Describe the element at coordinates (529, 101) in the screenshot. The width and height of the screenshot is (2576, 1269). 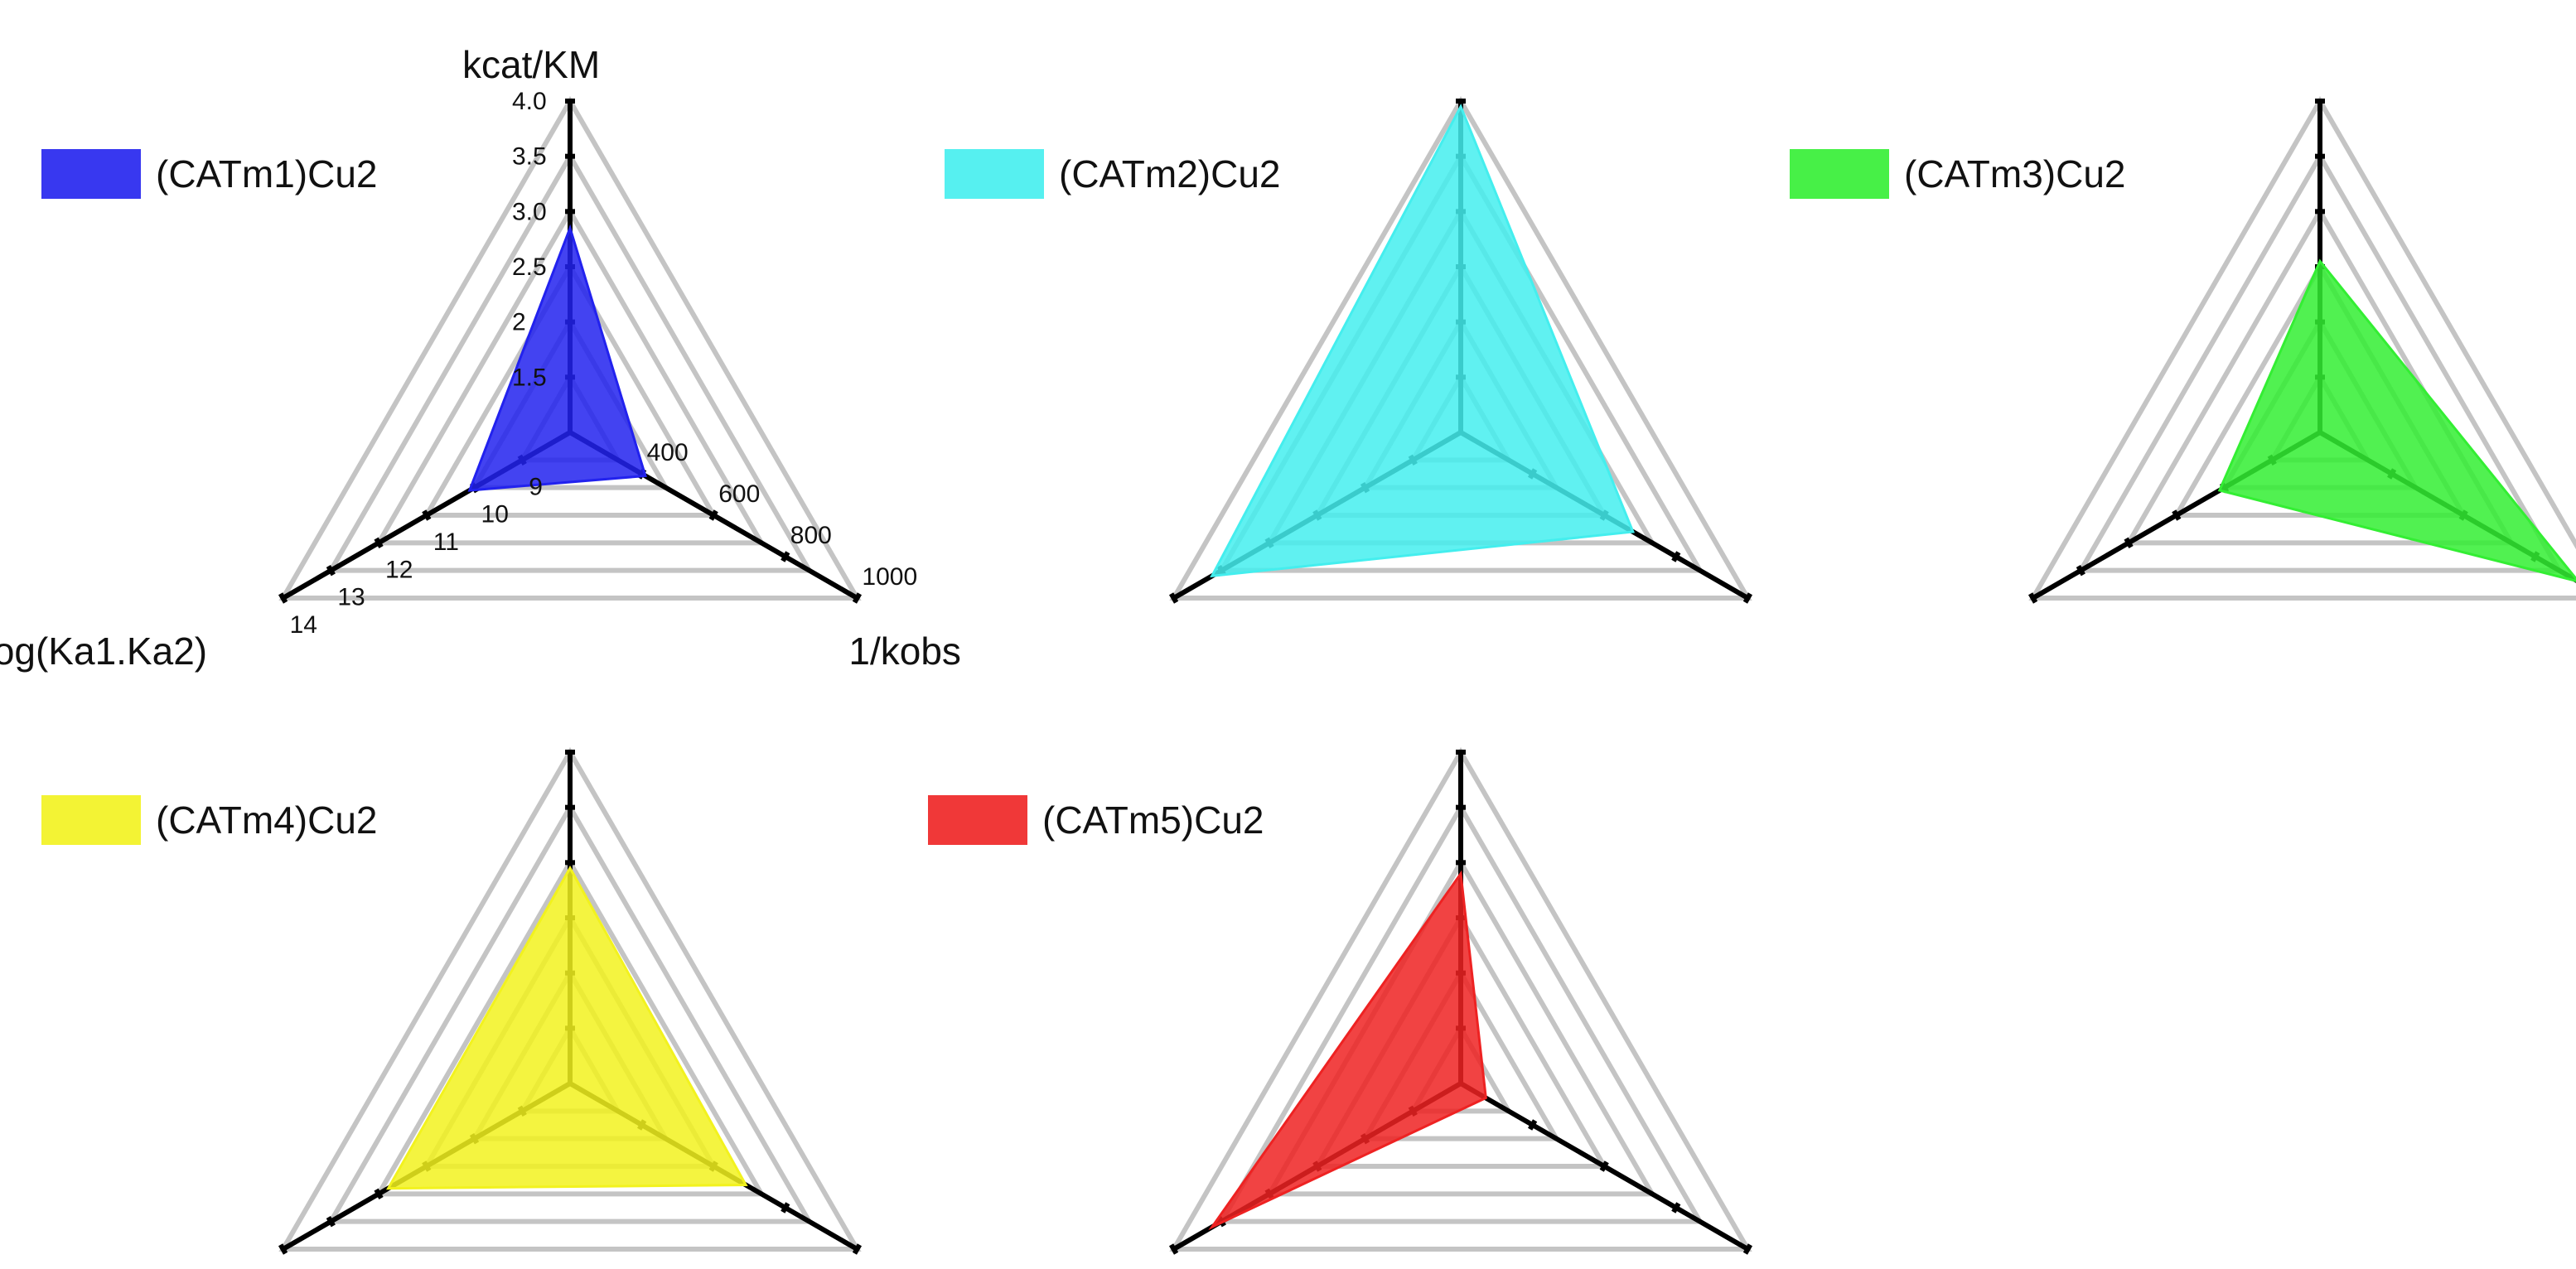
I see `tick-label-kcat: 4.0` at that location.